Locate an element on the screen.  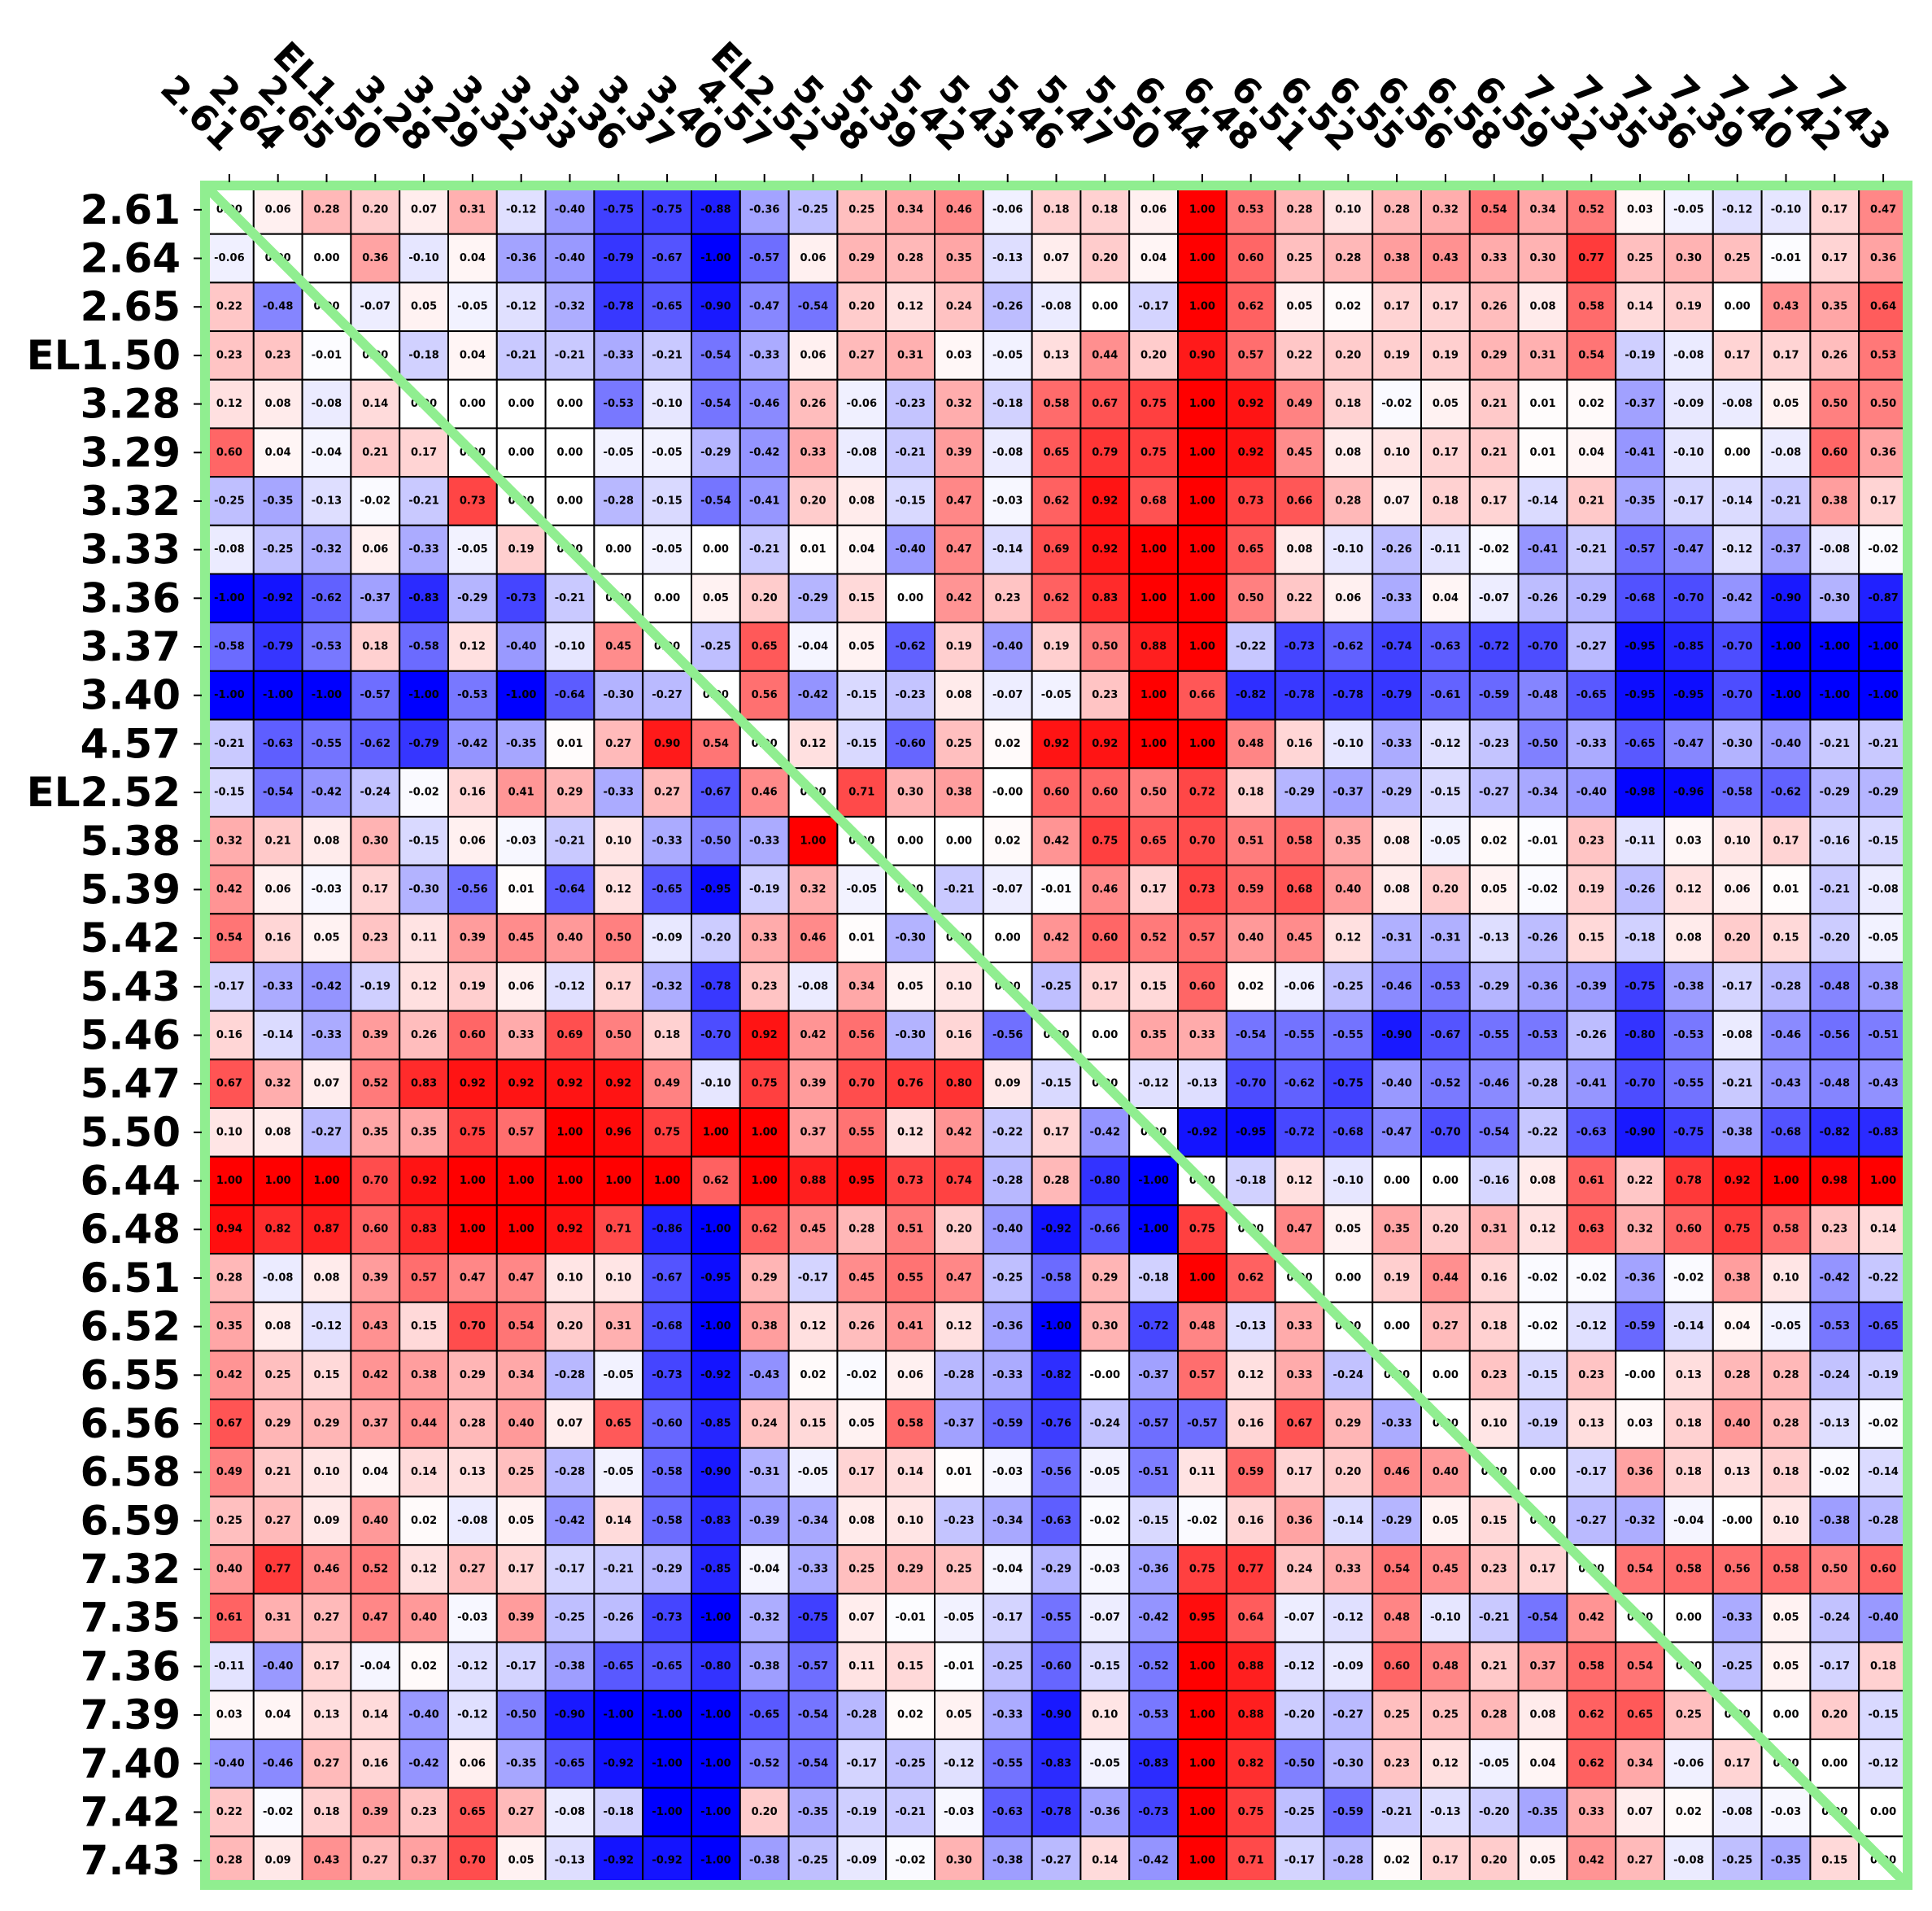
cell-value-label: 0.33 is located at coordinates (1202, 1035).